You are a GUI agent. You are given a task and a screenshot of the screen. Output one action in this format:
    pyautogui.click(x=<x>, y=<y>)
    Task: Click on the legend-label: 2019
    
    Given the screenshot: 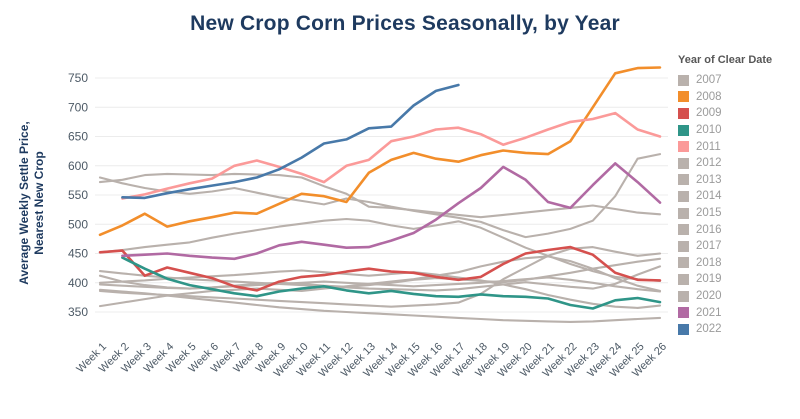 What is the action you would take?
    pyautogui.click(x=709, y=279)
    